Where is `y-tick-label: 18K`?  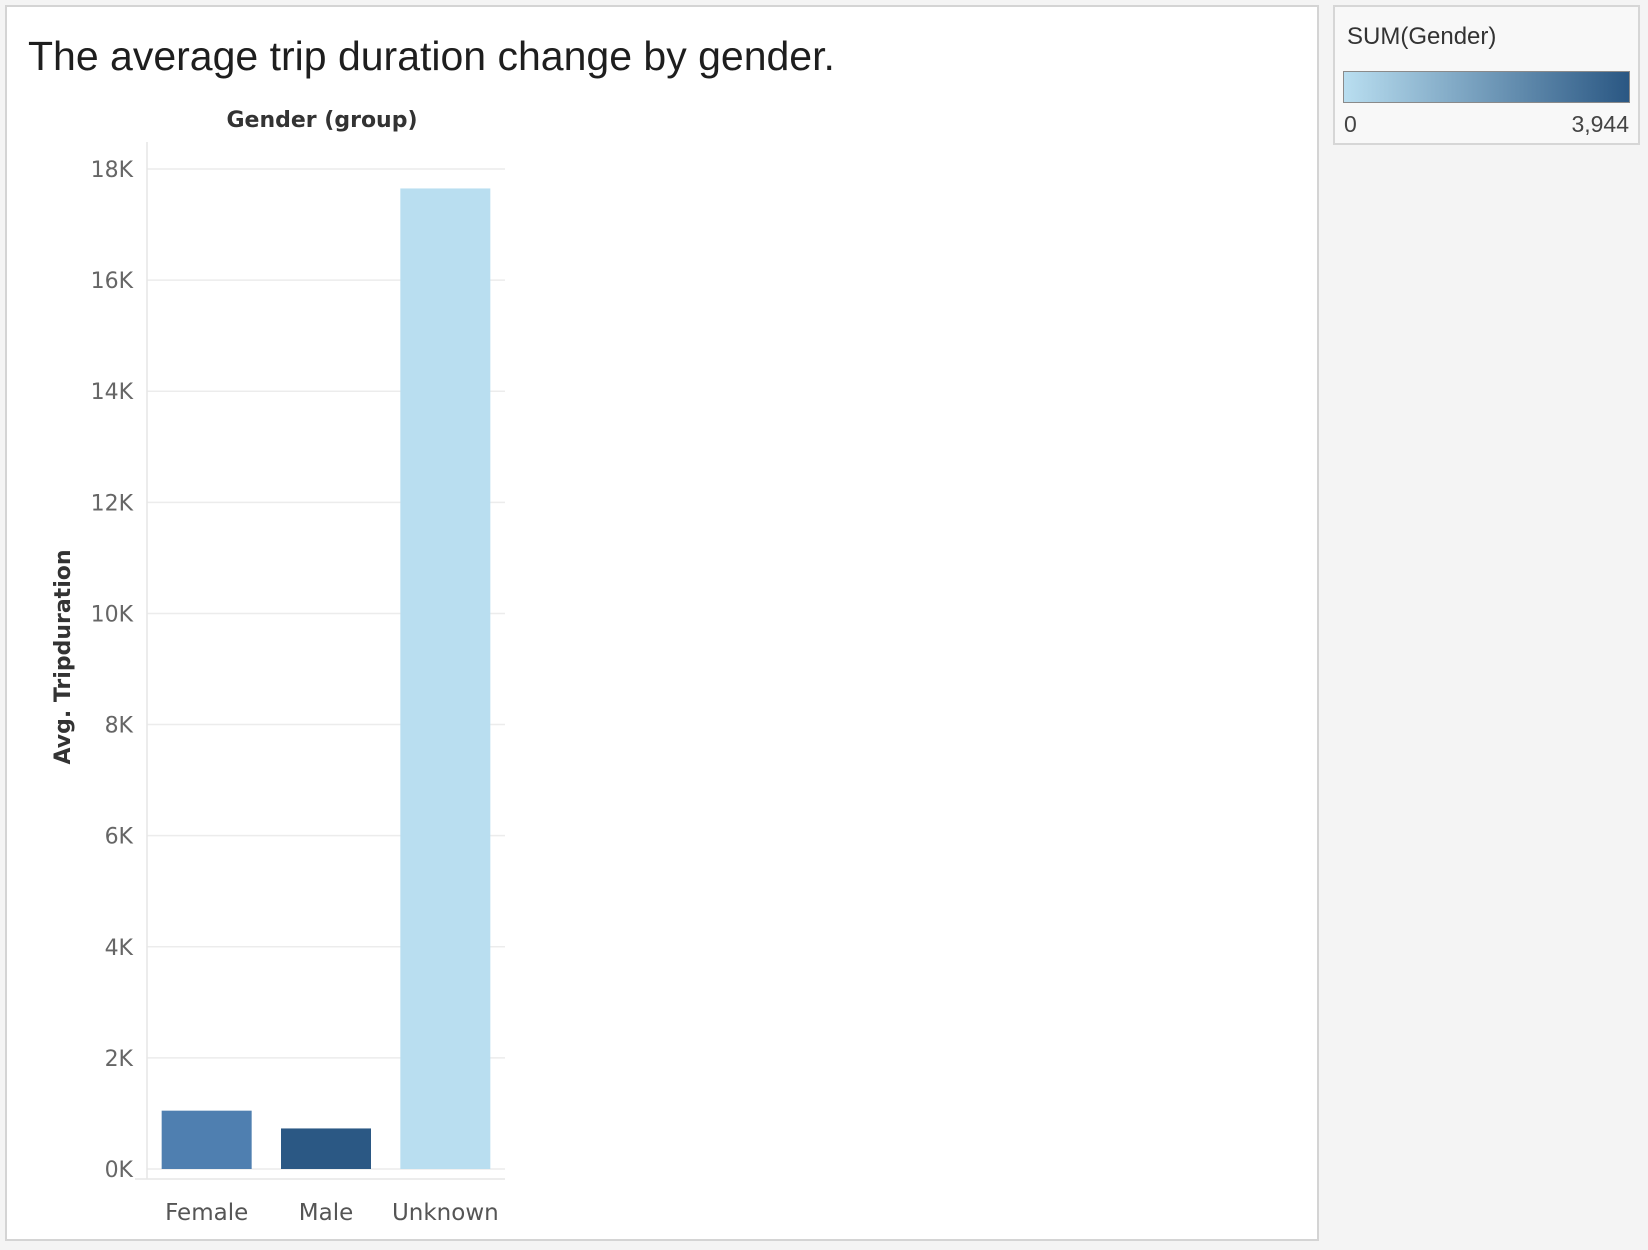
y-tick-label: 18K is located at coordinates (112, 170).